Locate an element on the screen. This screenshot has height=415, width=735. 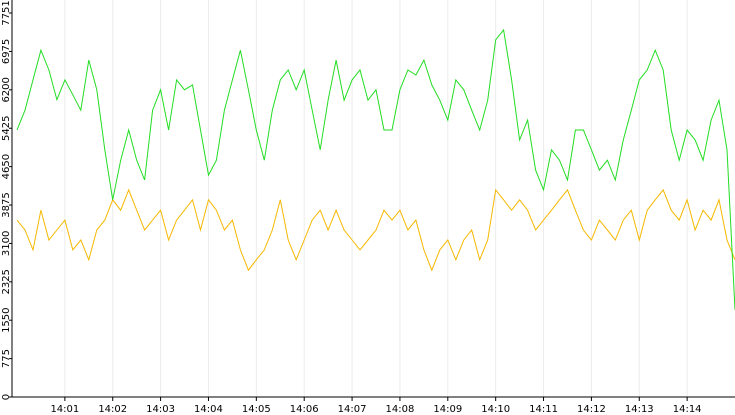
y-tick-label: 1550 is located at coordinates (6, 319).